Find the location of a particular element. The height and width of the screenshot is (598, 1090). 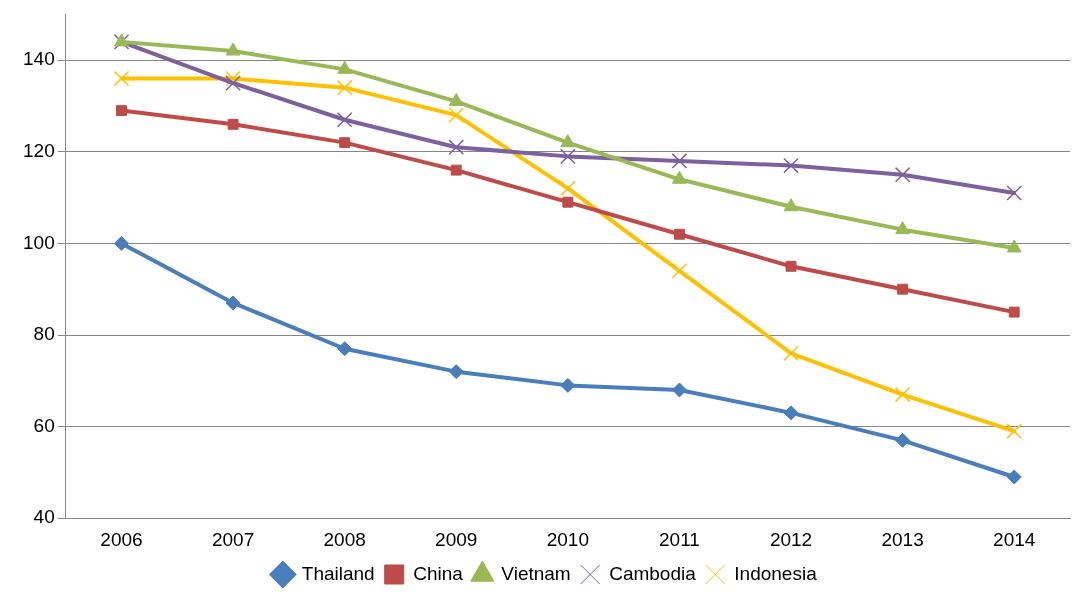

x-tick-label: 2014 is located at coordinates (1014, 539).